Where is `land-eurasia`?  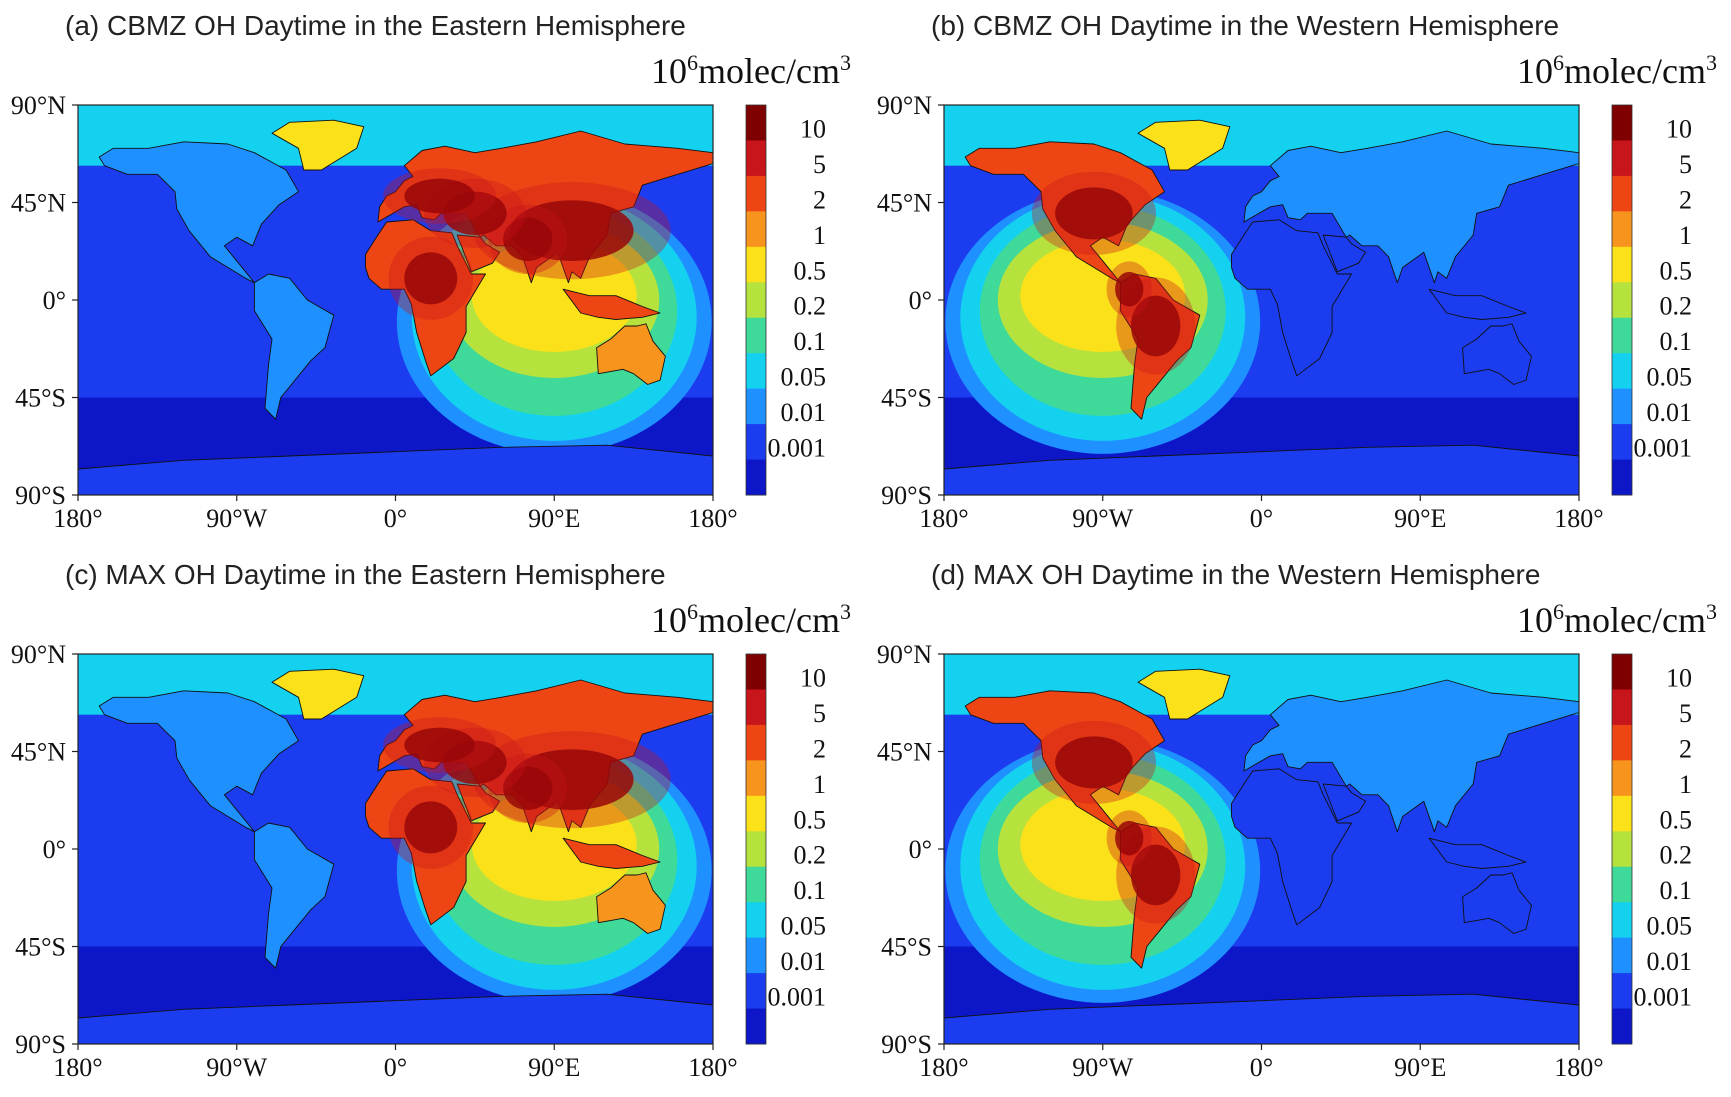
land-eurasia is located at coordinates (1411, 207).